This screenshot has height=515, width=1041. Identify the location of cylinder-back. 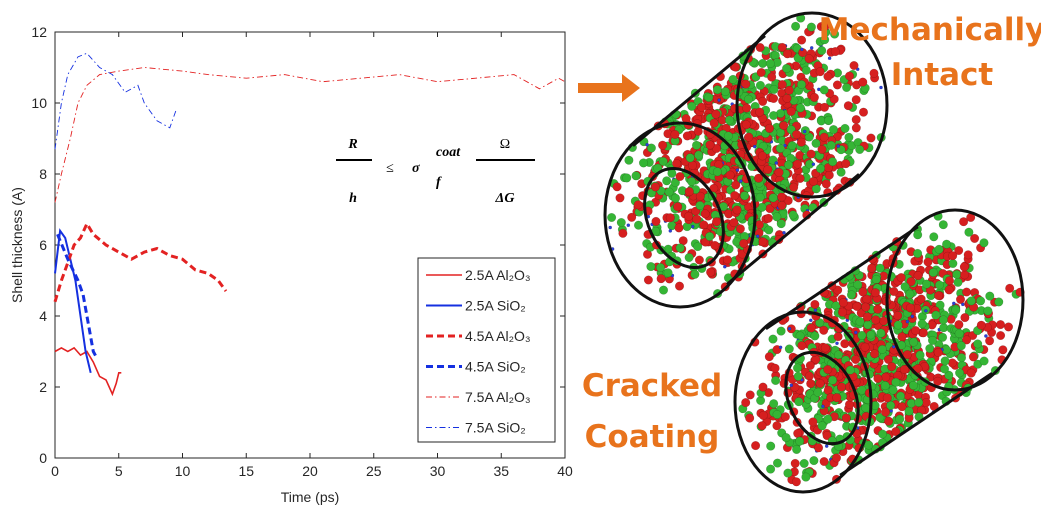
(955, 300).